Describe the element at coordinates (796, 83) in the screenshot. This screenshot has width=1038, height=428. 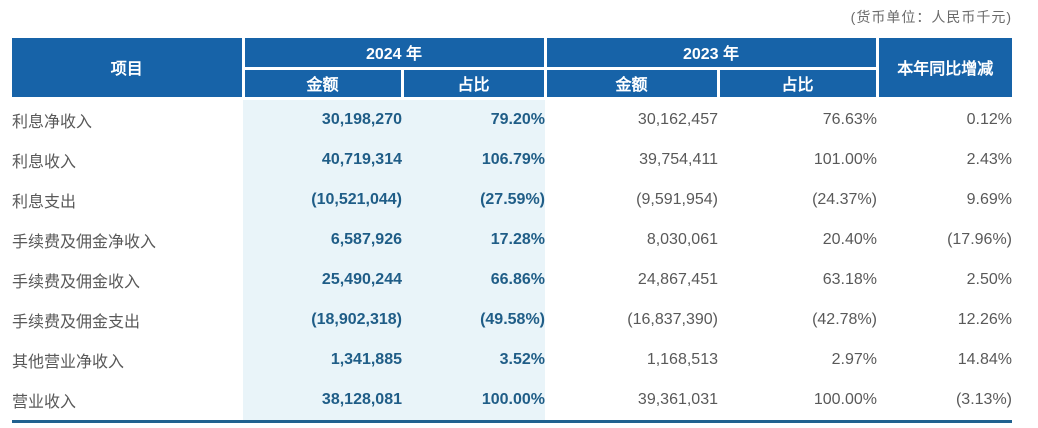
I see `col-header-ratio-2023: 占比` at that location.